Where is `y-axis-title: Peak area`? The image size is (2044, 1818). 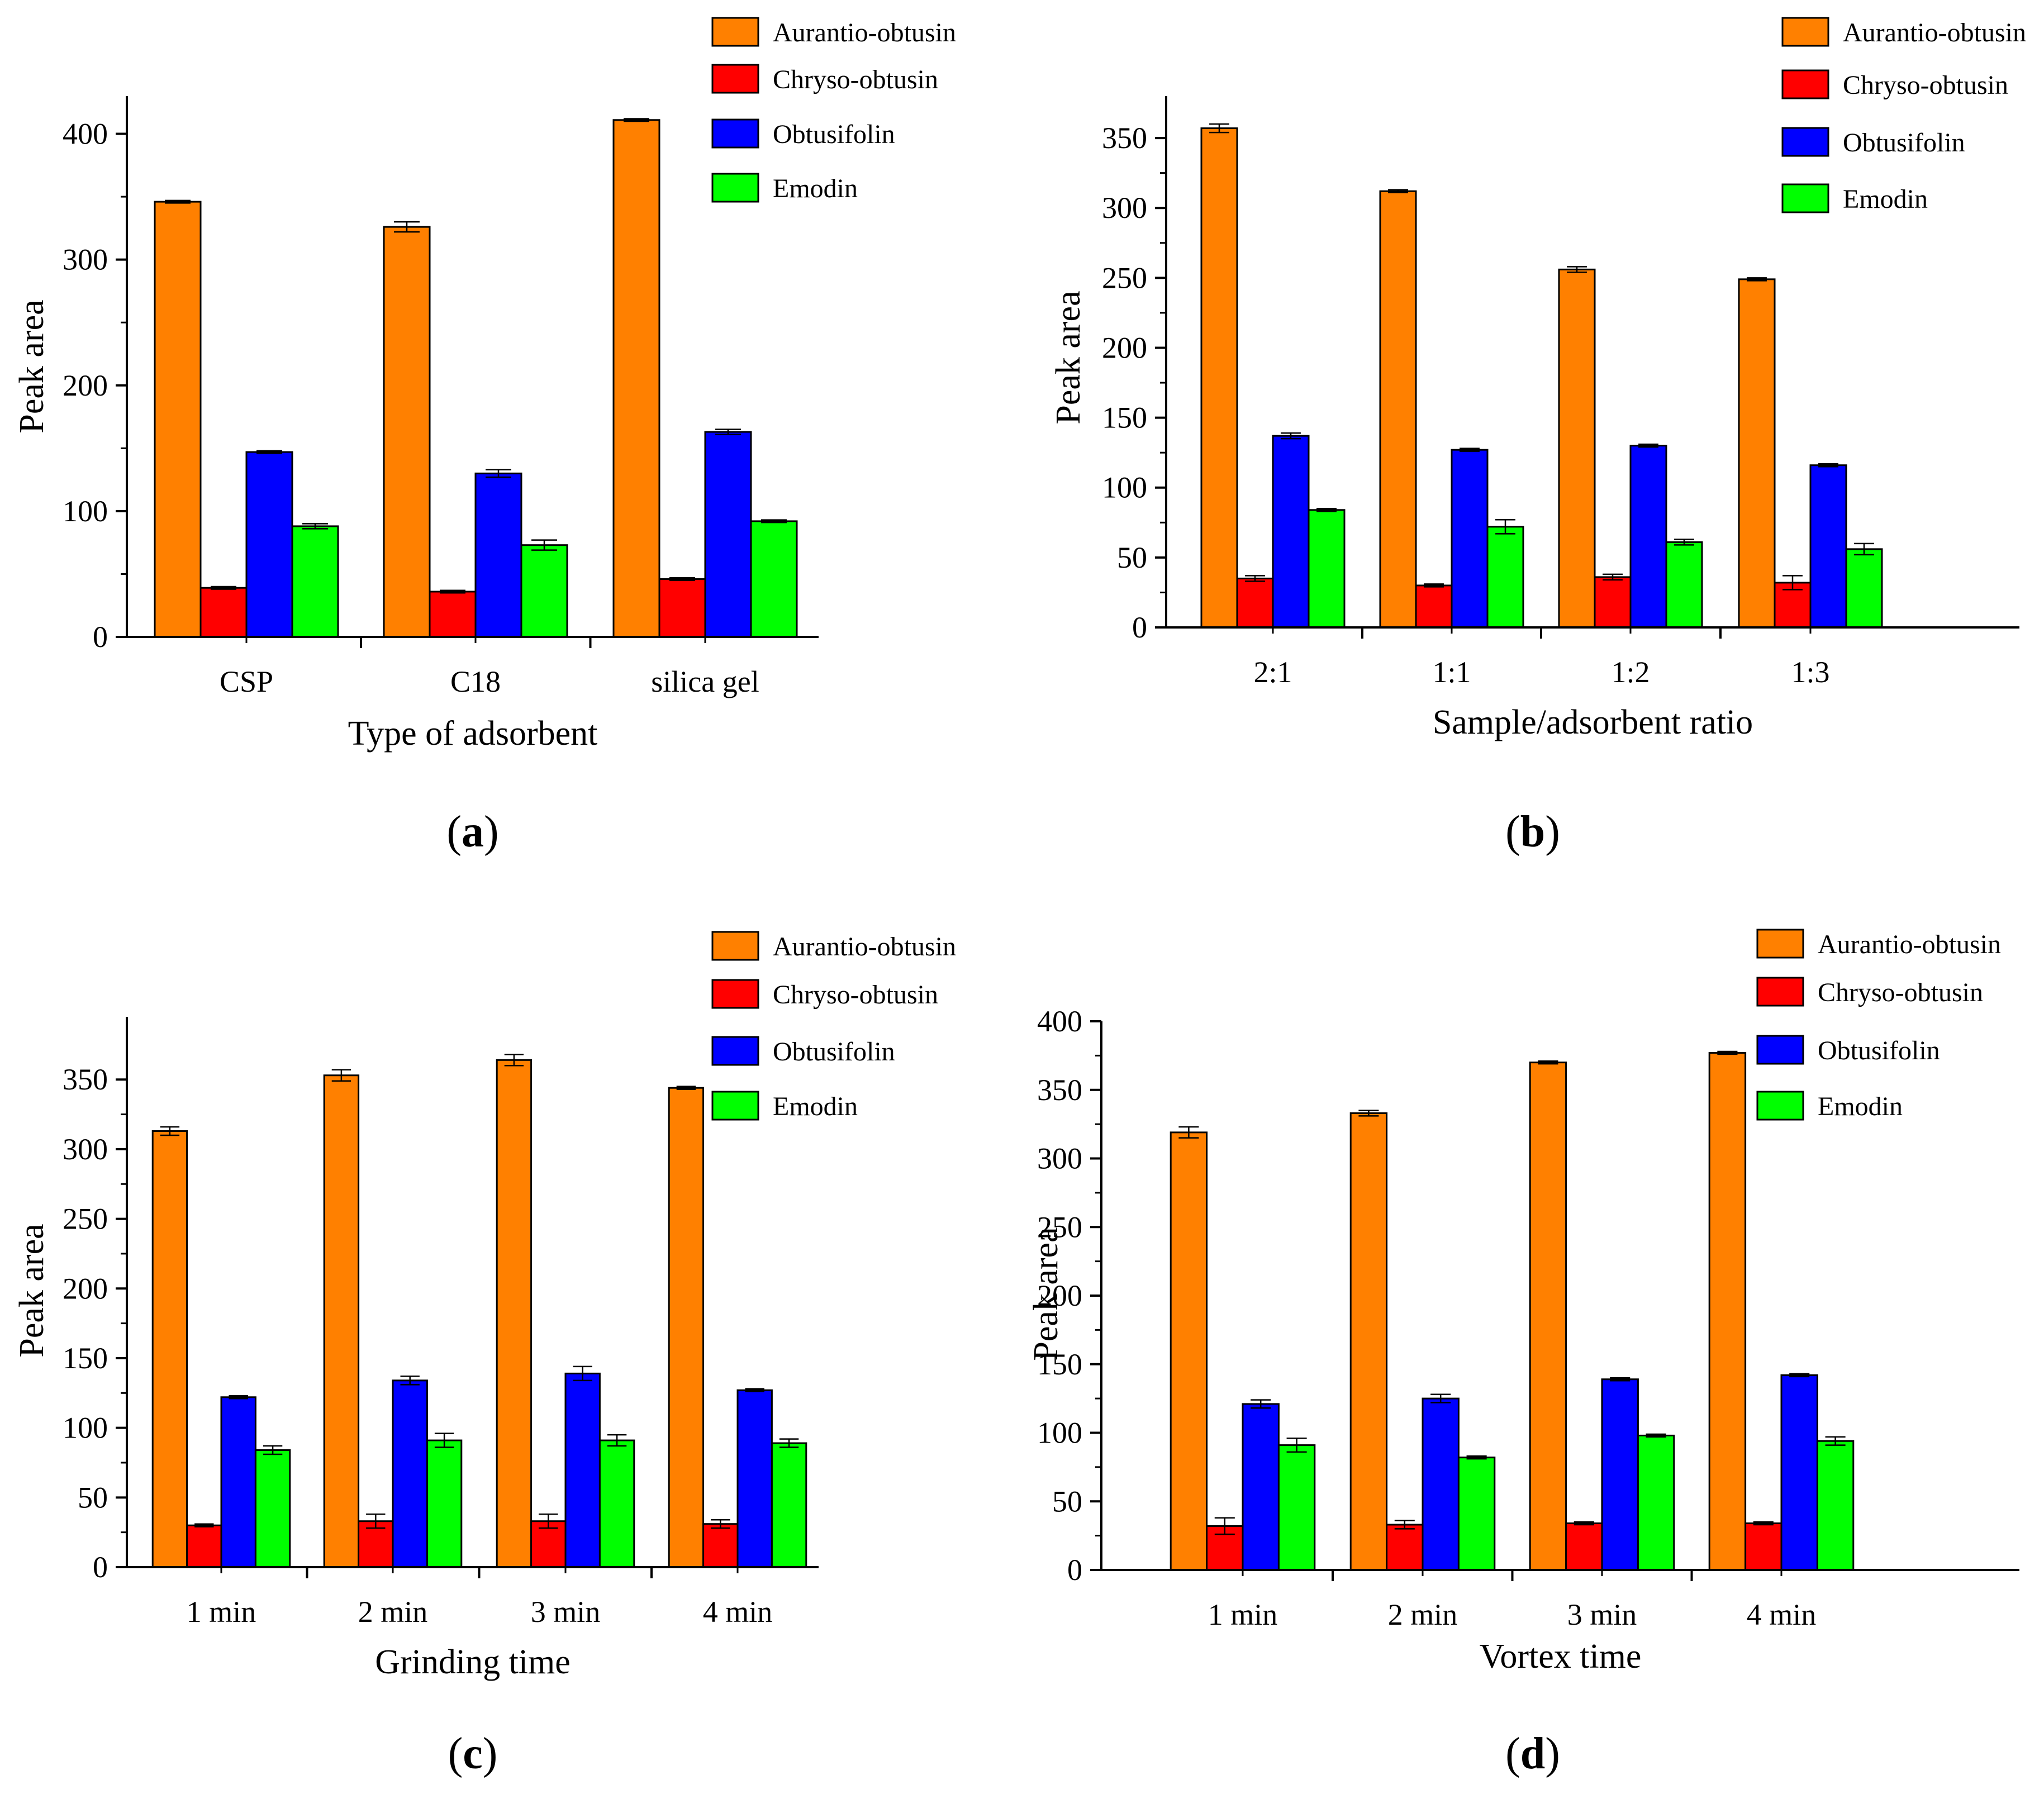
y-axis-title: Peak area is located at coordinates (1068, 358).